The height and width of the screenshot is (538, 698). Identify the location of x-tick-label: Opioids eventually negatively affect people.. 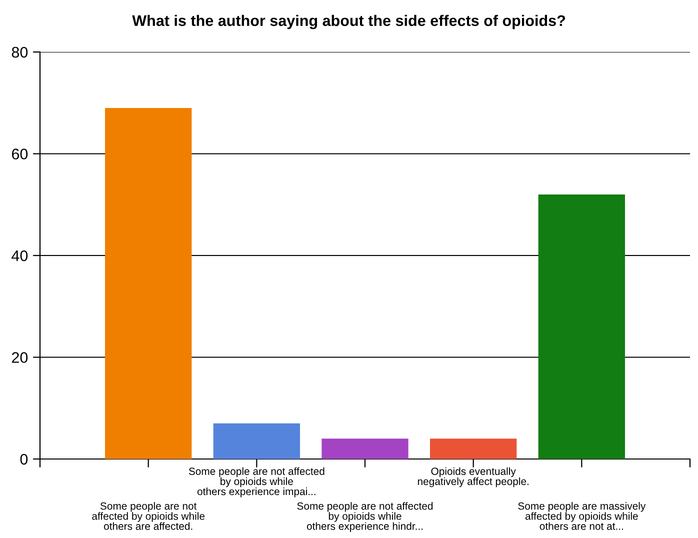
(473, 477).